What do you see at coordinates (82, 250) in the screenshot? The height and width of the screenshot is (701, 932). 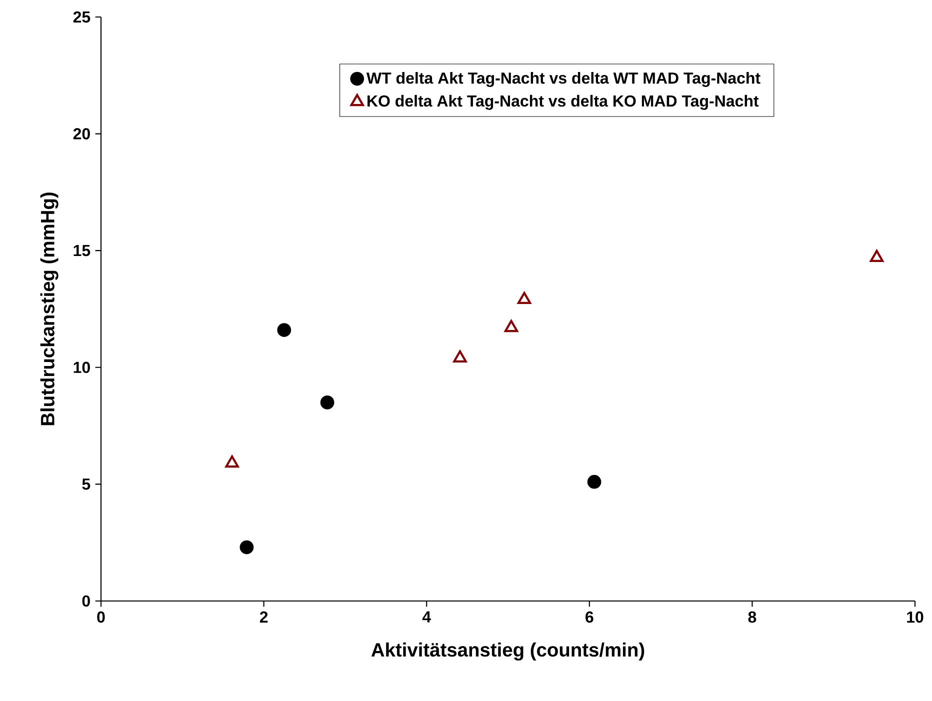 I see `y-tick-label: 15` at bounding box center [82, 250].